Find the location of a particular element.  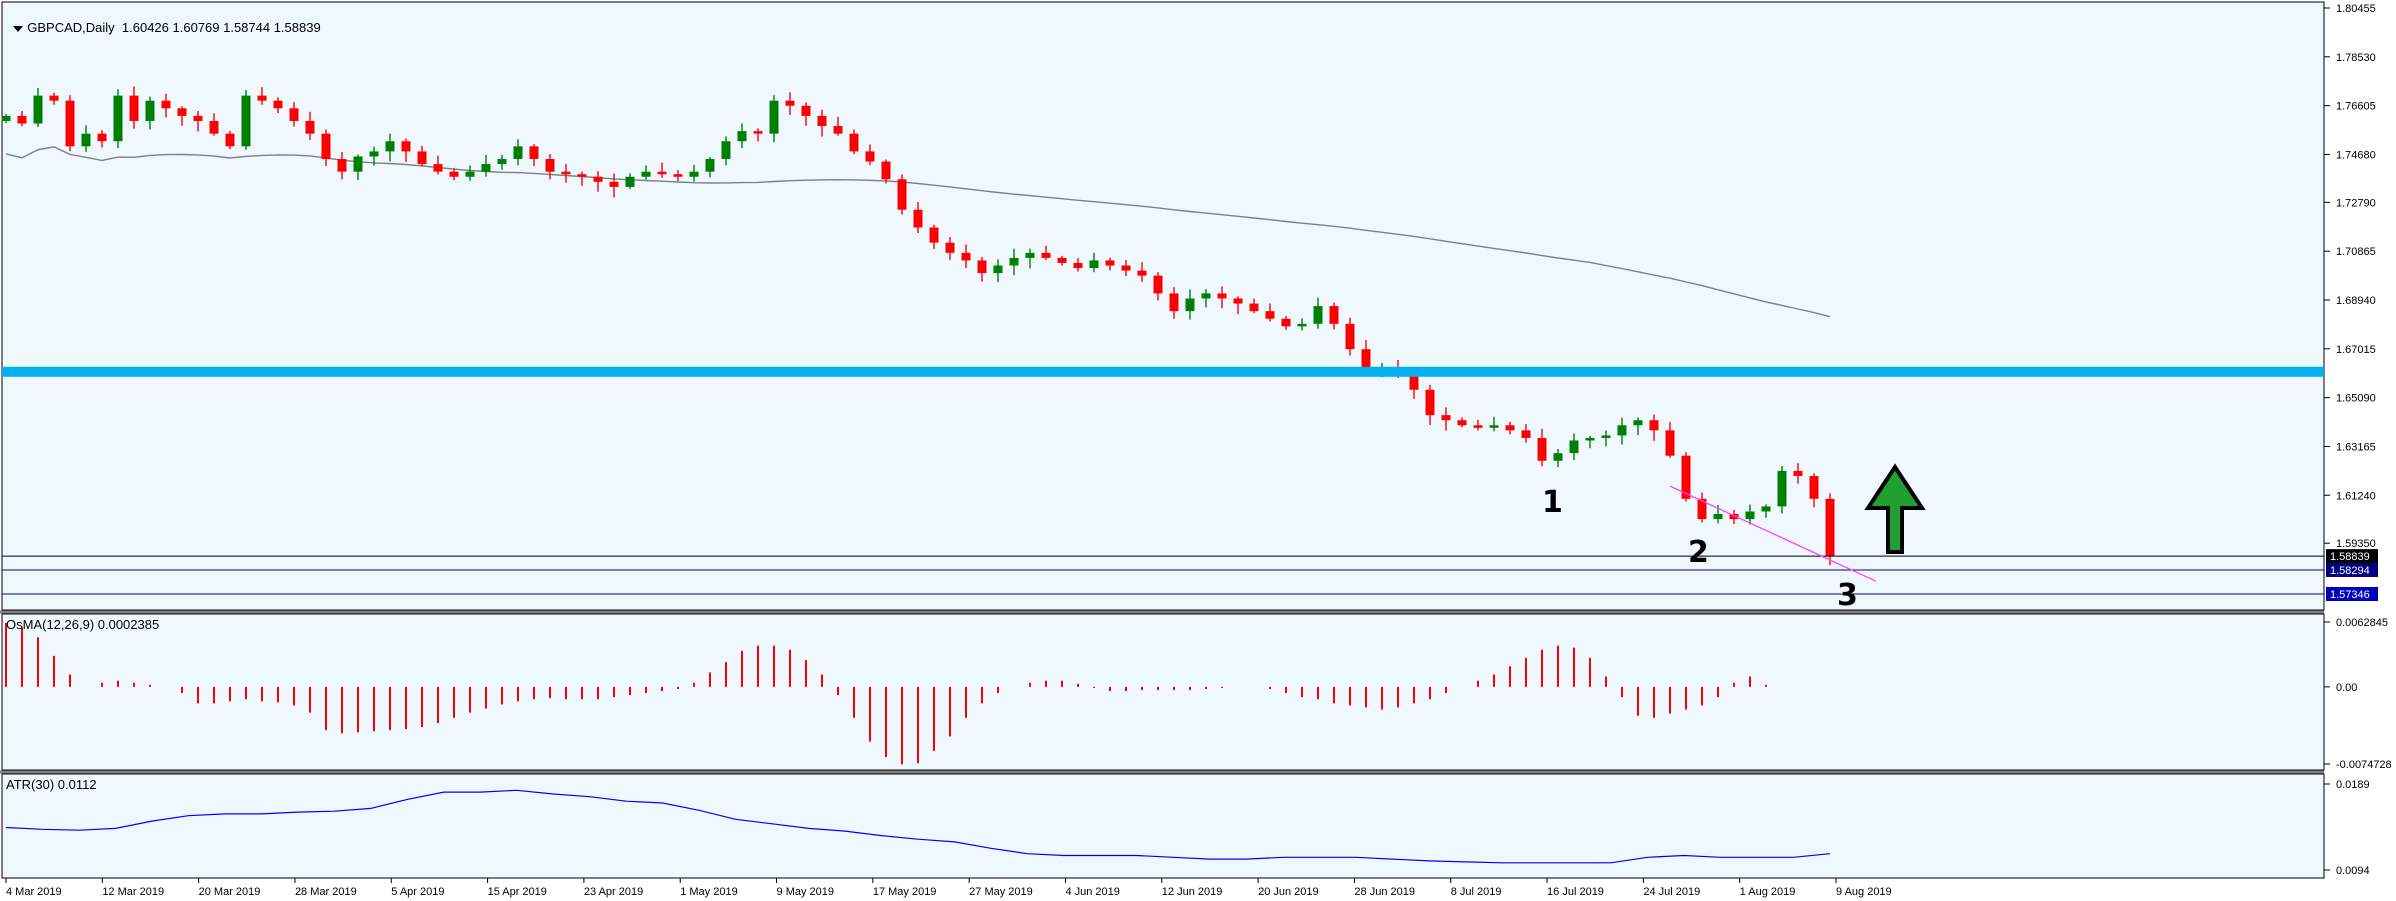

date-tick-label: 27 May 2019 is located at coordinates (1001, 892).